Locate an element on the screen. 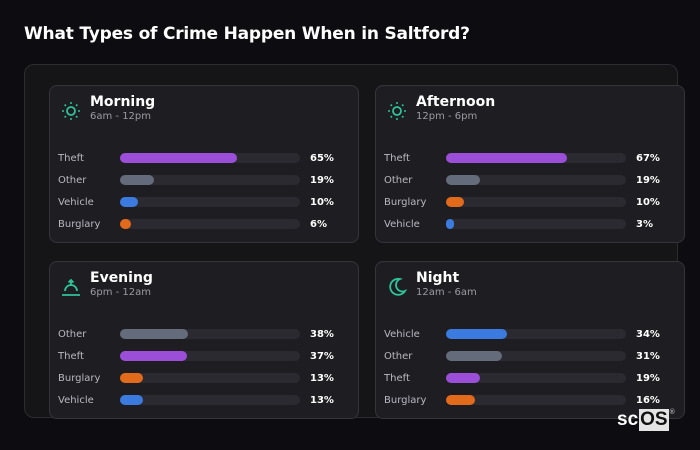  bar-rows: Theft 67% Other 19% Burglary 10% Vehicle 3% is located at coordinates (530, 191).